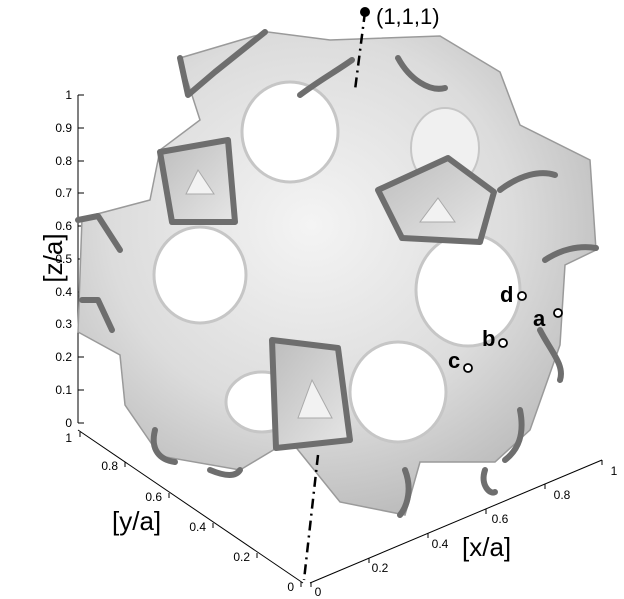 This screenshot has height=599, width=624. I want to click on y-tick-label: 0.8, so click(109, 466).